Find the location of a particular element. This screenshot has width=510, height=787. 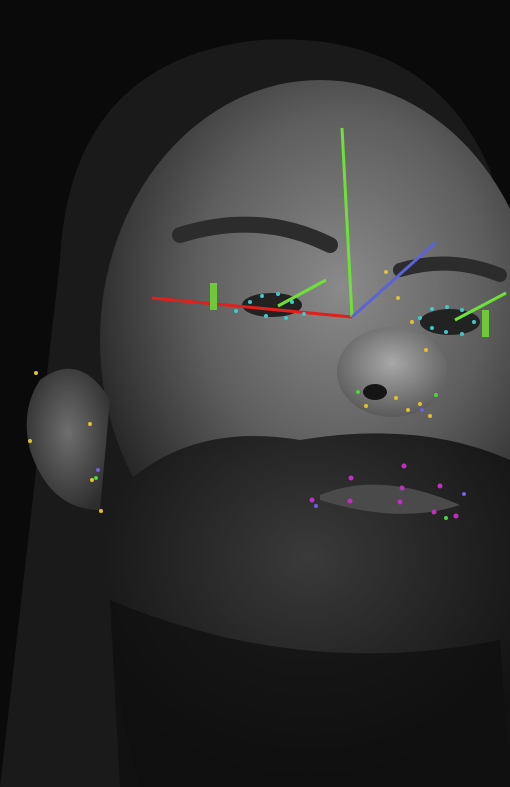

nose is located at coordinates (392, 372).